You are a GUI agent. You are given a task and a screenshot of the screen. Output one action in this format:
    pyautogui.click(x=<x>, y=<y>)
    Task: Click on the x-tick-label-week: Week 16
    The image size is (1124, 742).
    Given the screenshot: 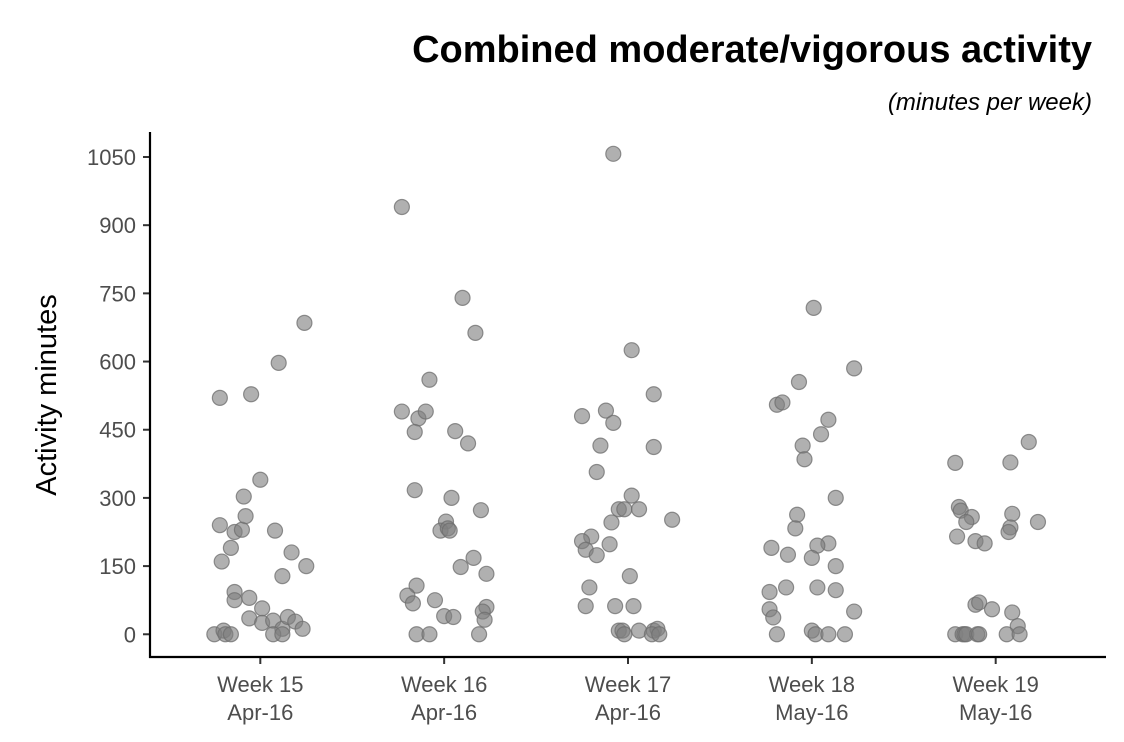 What is the action you would take?
    pyautogui.click(x=444, y=684)
    